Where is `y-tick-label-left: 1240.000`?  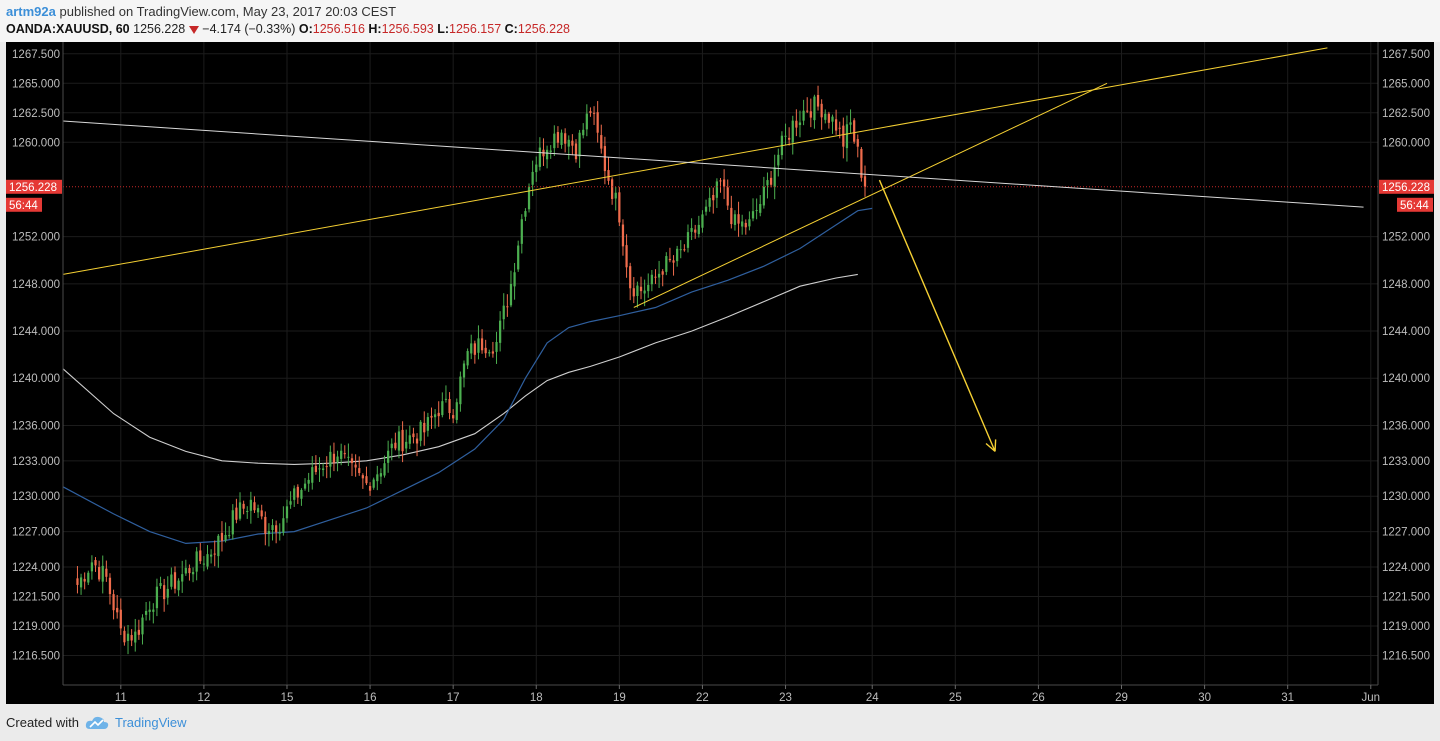 y-tick-label-left: 1240.000 is located at coordinates (36, 379).